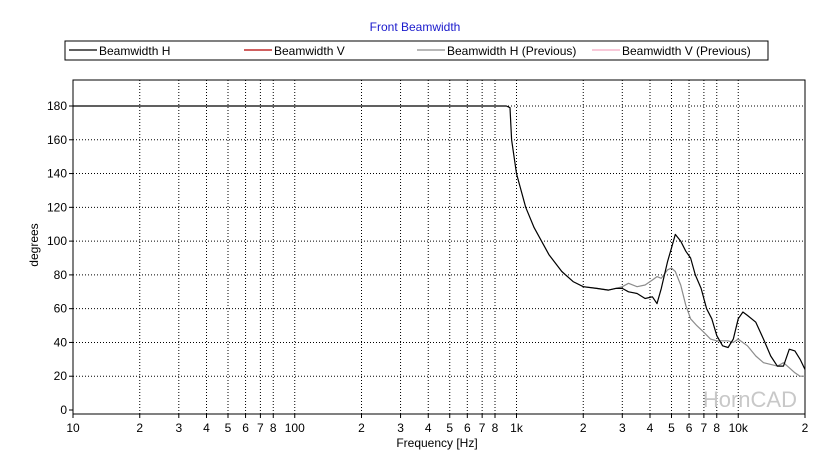  I want to click on legend-box, so click(416, 50).